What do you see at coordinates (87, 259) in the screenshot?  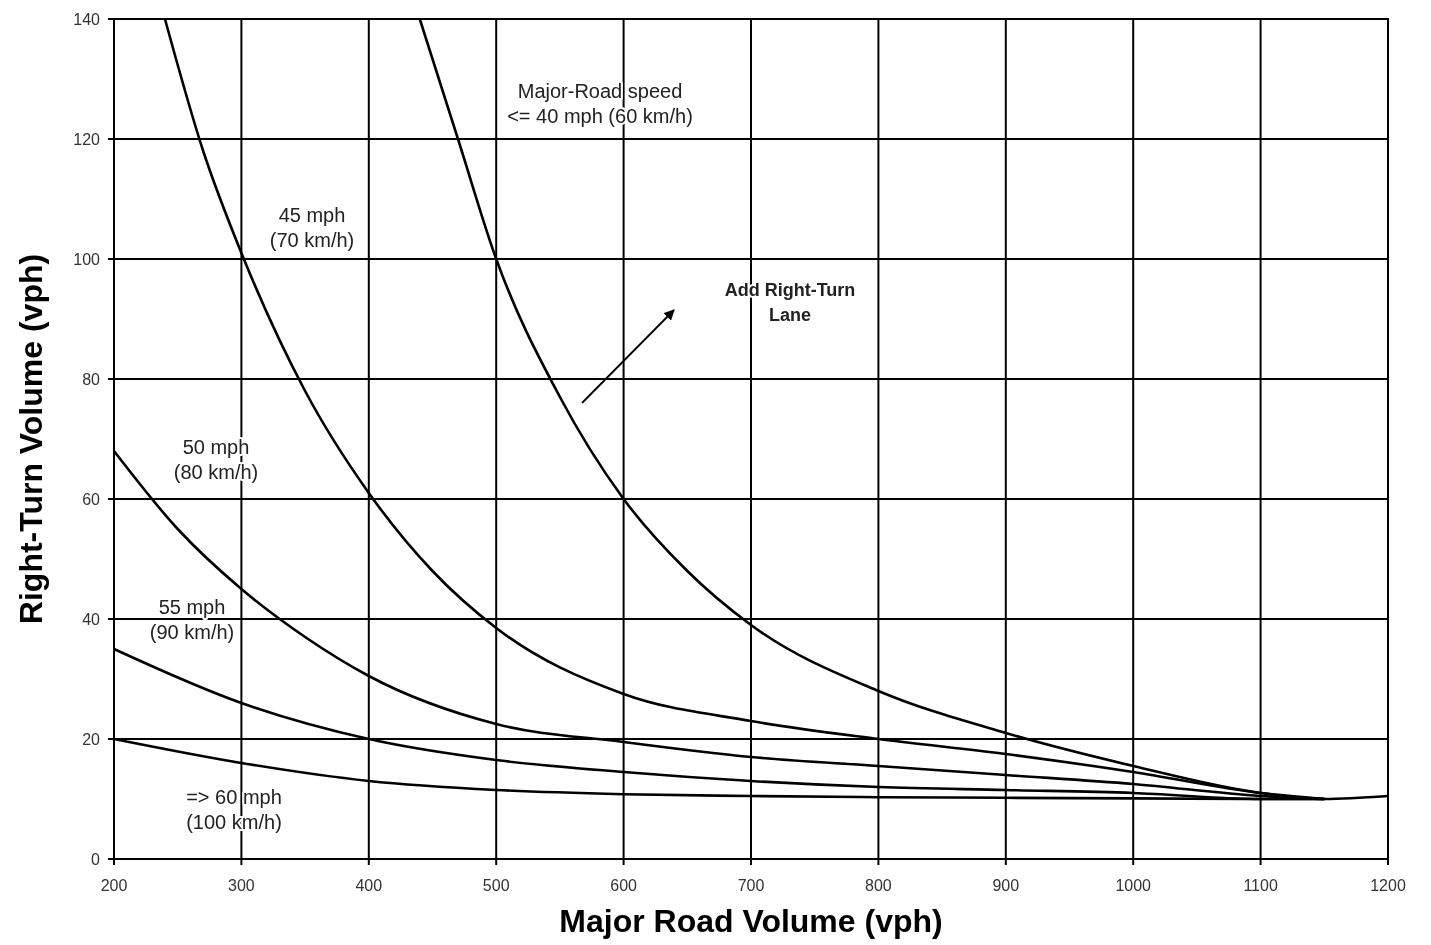 I see `y-tick-label: 100` at bounding box center [87, 259].